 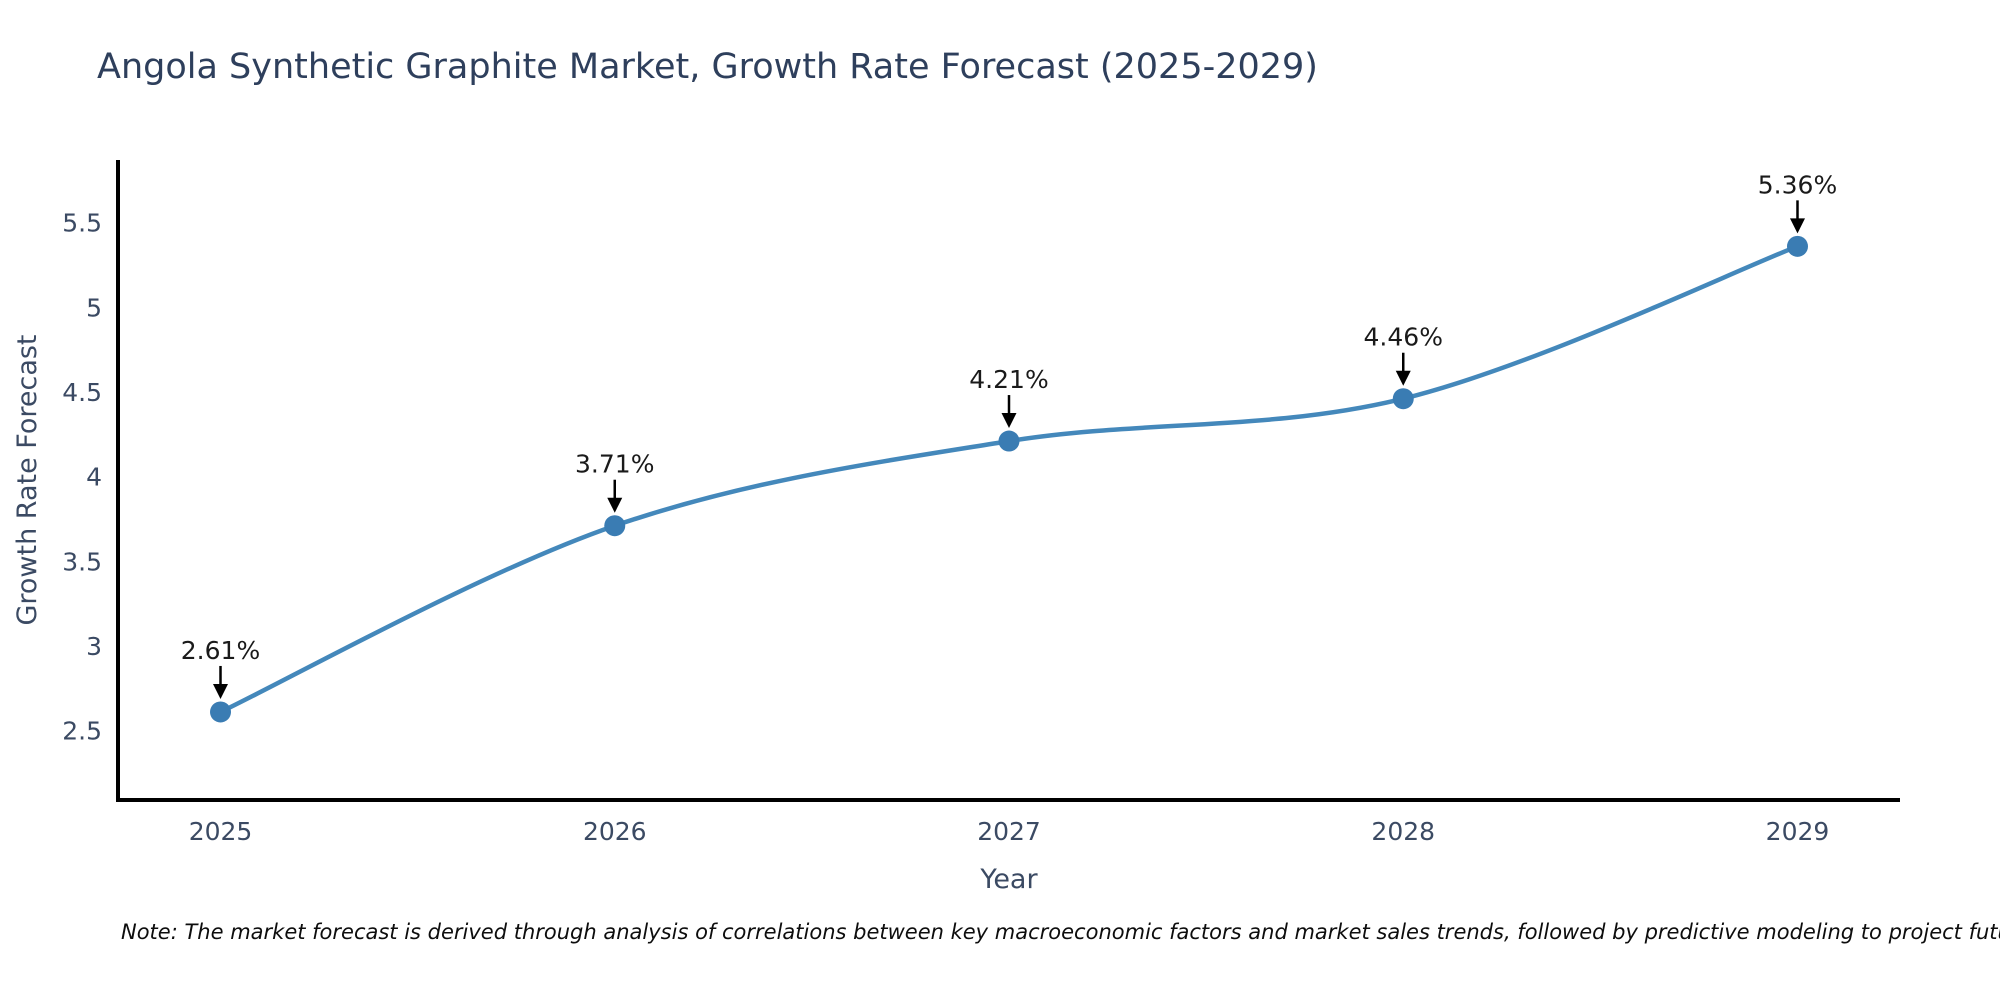 What do you see at coordinates (94, 477) in the screenshot?
I see `y-tick-label: 4` at bounding box center [94, 477].